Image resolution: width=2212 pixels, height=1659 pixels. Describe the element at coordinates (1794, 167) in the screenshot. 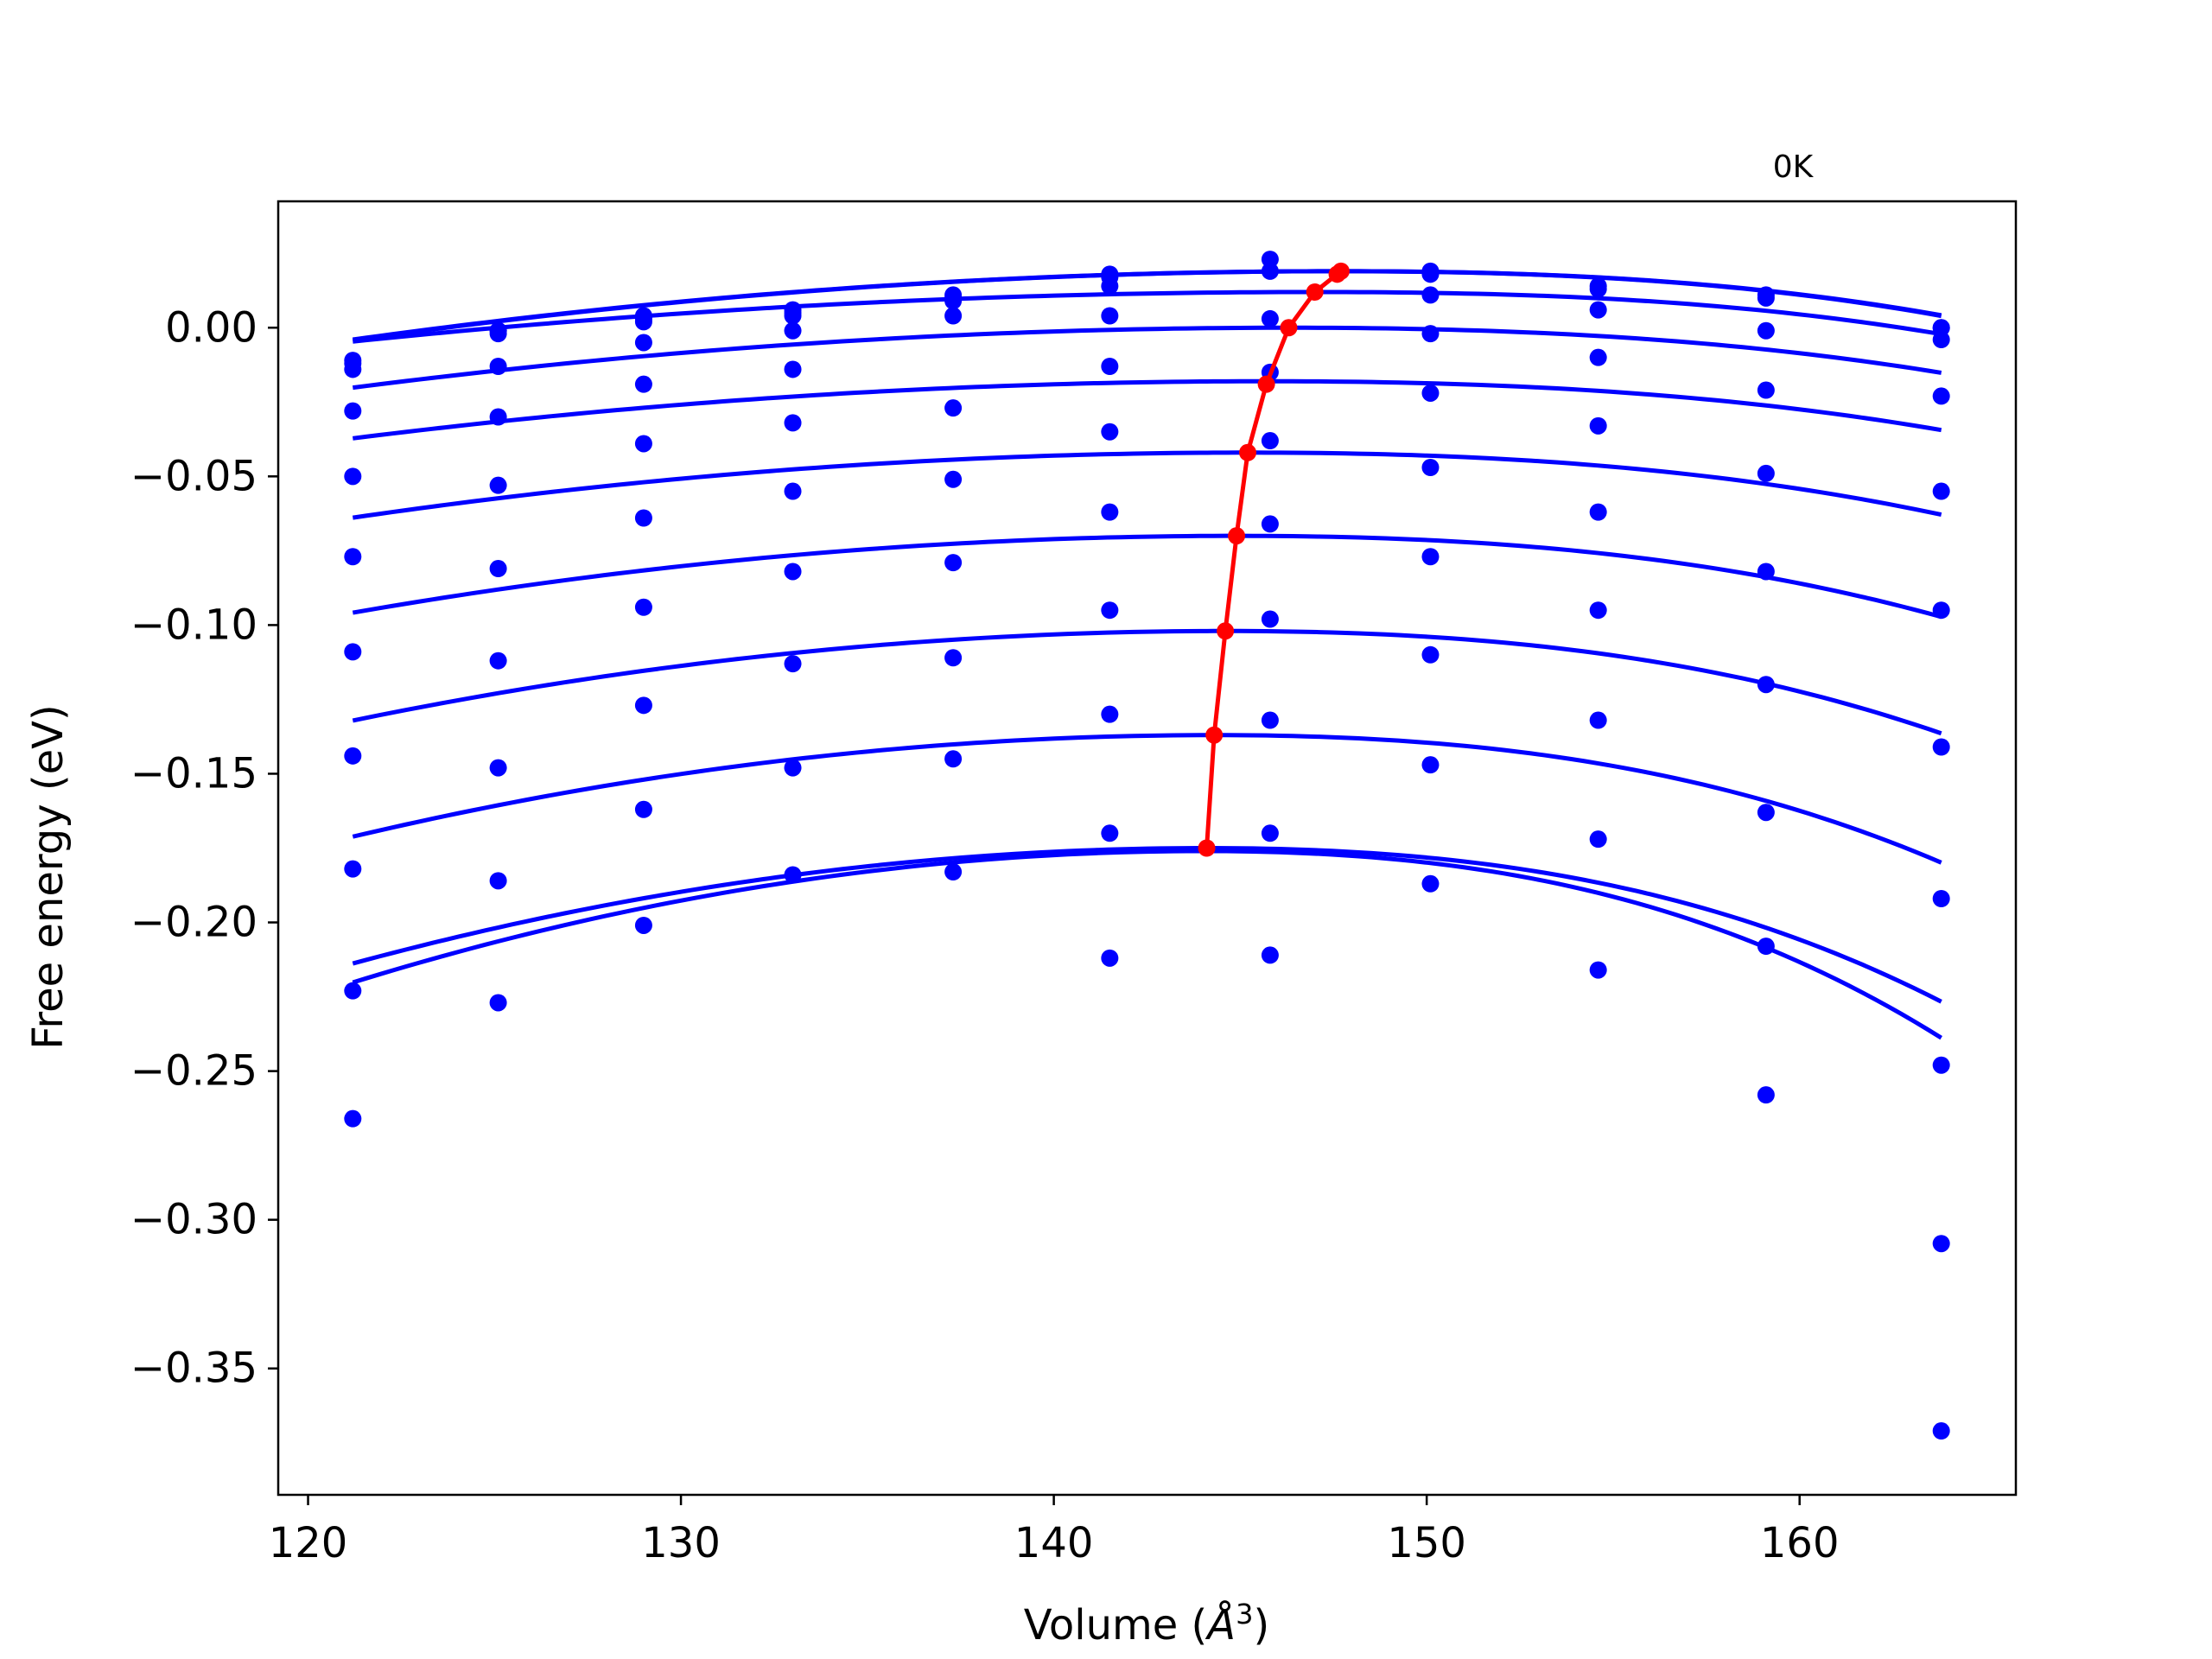

I see `temperature-annotation: 0K` at that location.